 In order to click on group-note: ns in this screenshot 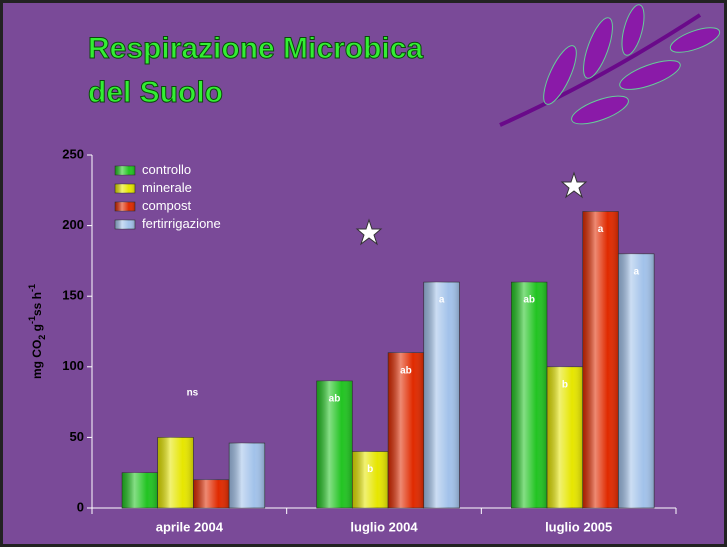, I will do `click(193, 393)`.